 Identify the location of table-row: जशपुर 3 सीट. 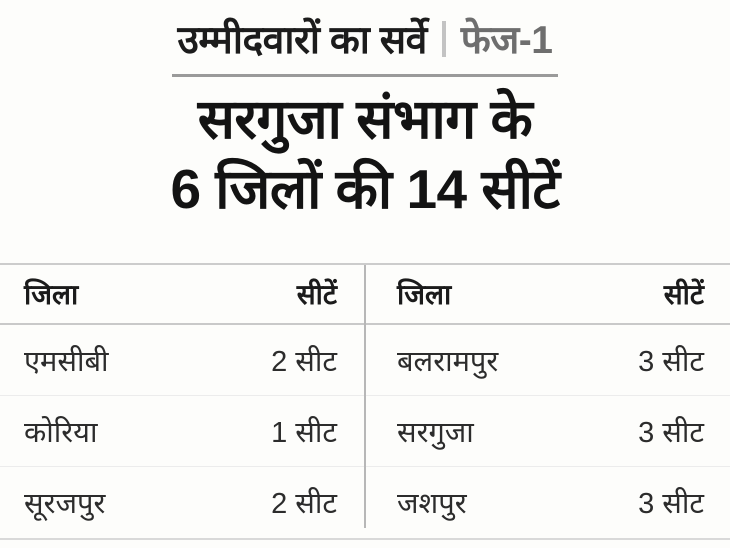
(547, 502).